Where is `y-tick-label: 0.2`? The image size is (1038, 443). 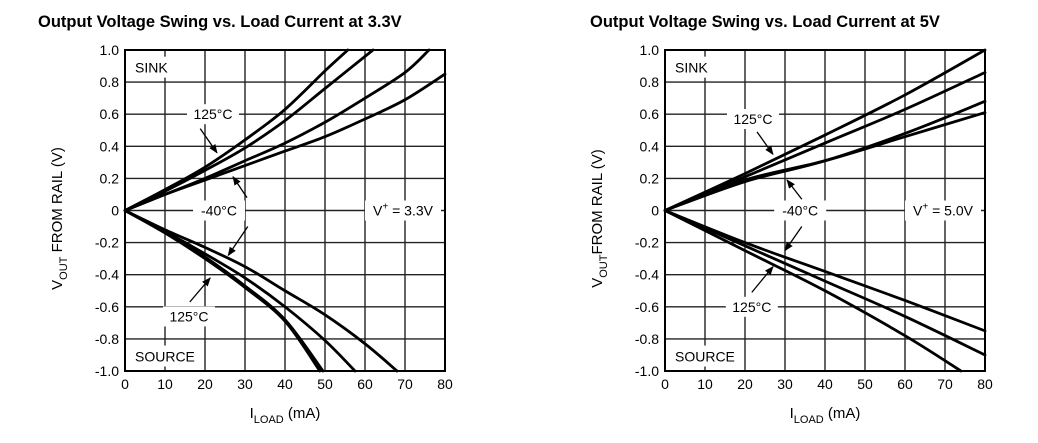 y-tick-label: 0.2 is located at coordinates (110, 178).